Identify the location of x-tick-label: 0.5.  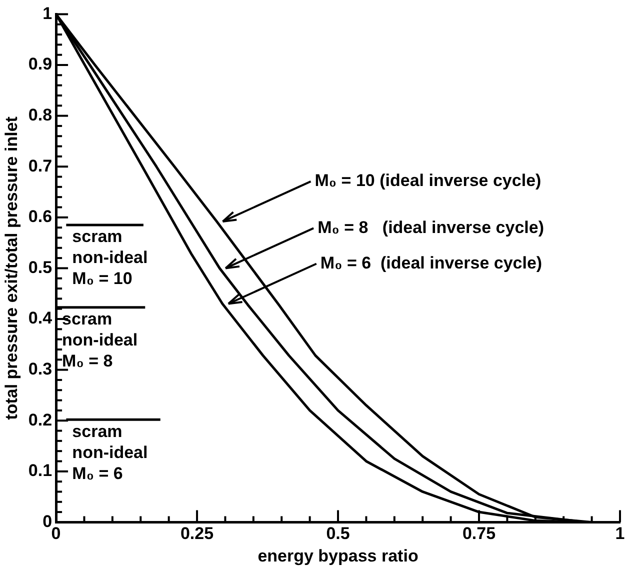
(338, 534).